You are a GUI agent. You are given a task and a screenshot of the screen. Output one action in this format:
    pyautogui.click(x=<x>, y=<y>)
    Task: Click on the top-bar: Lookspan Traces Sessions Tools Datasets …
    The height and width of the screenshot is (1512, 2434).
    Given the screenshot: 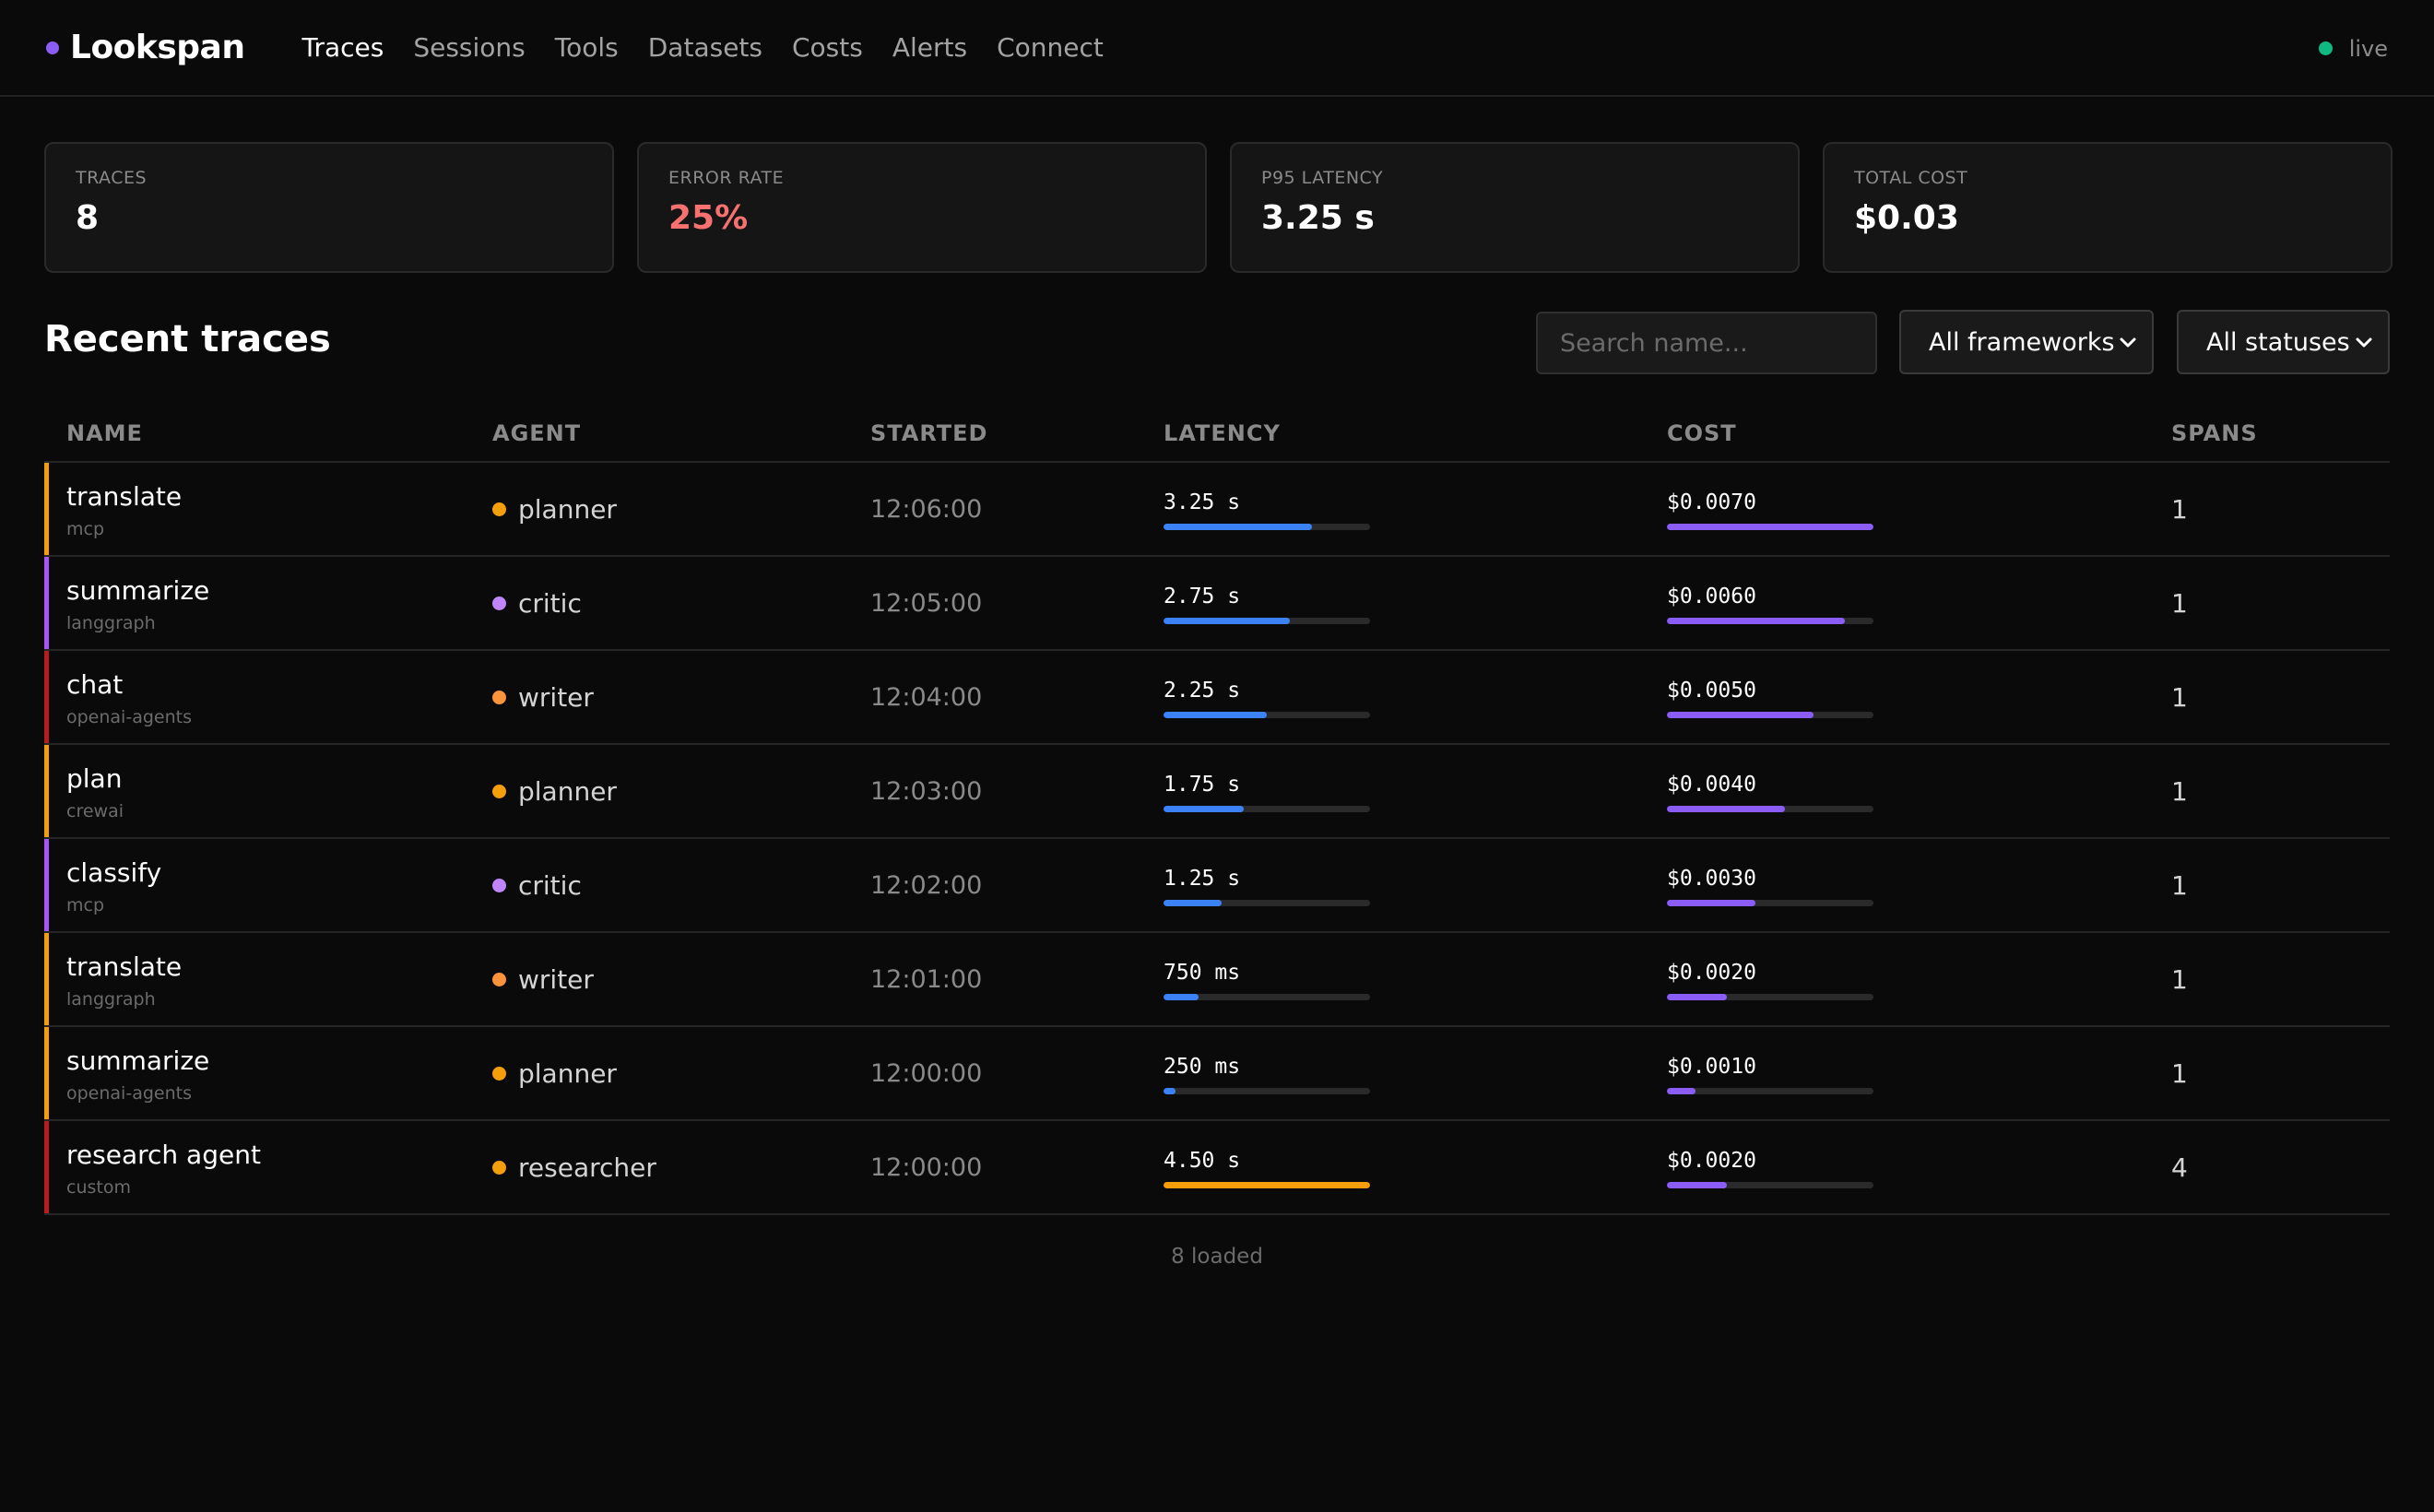 What is the action you would take?
    pyautogui.click(x=1217, y=49)
    